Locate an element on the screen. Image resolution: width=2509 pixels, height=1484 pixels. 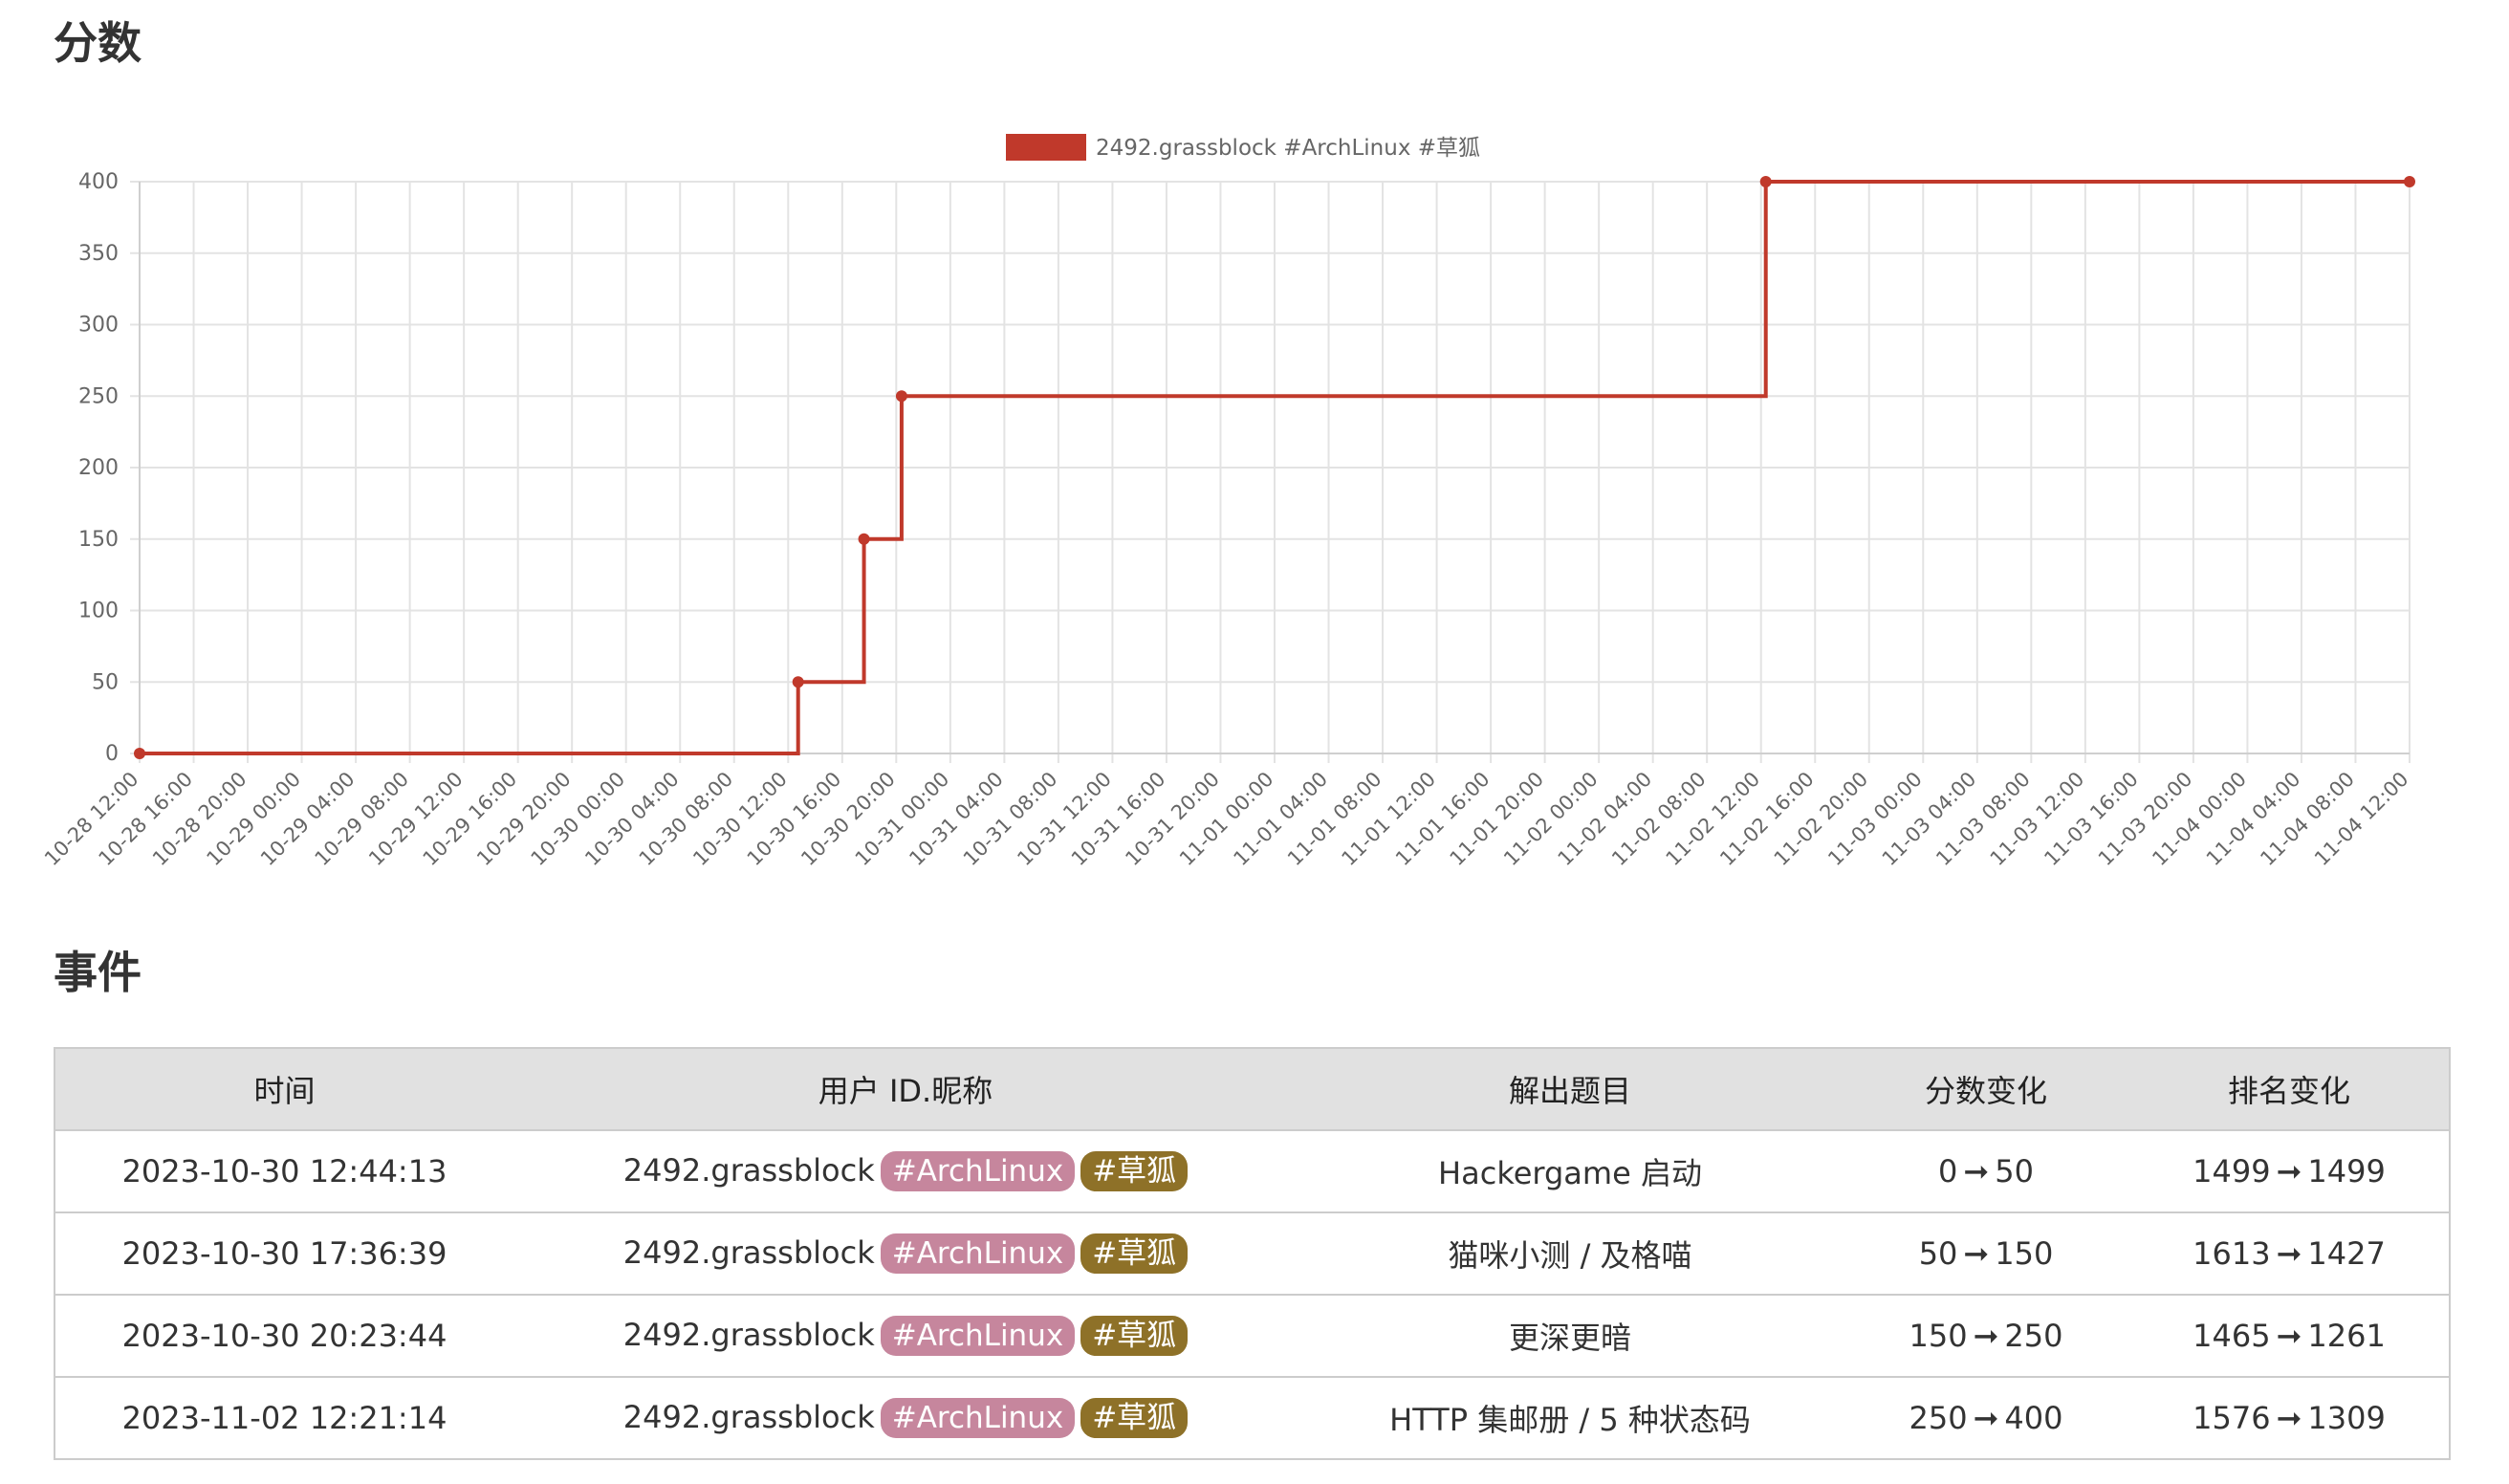
x-tick-label: 11-01 20:00 is located at coordinates (1497, 819).